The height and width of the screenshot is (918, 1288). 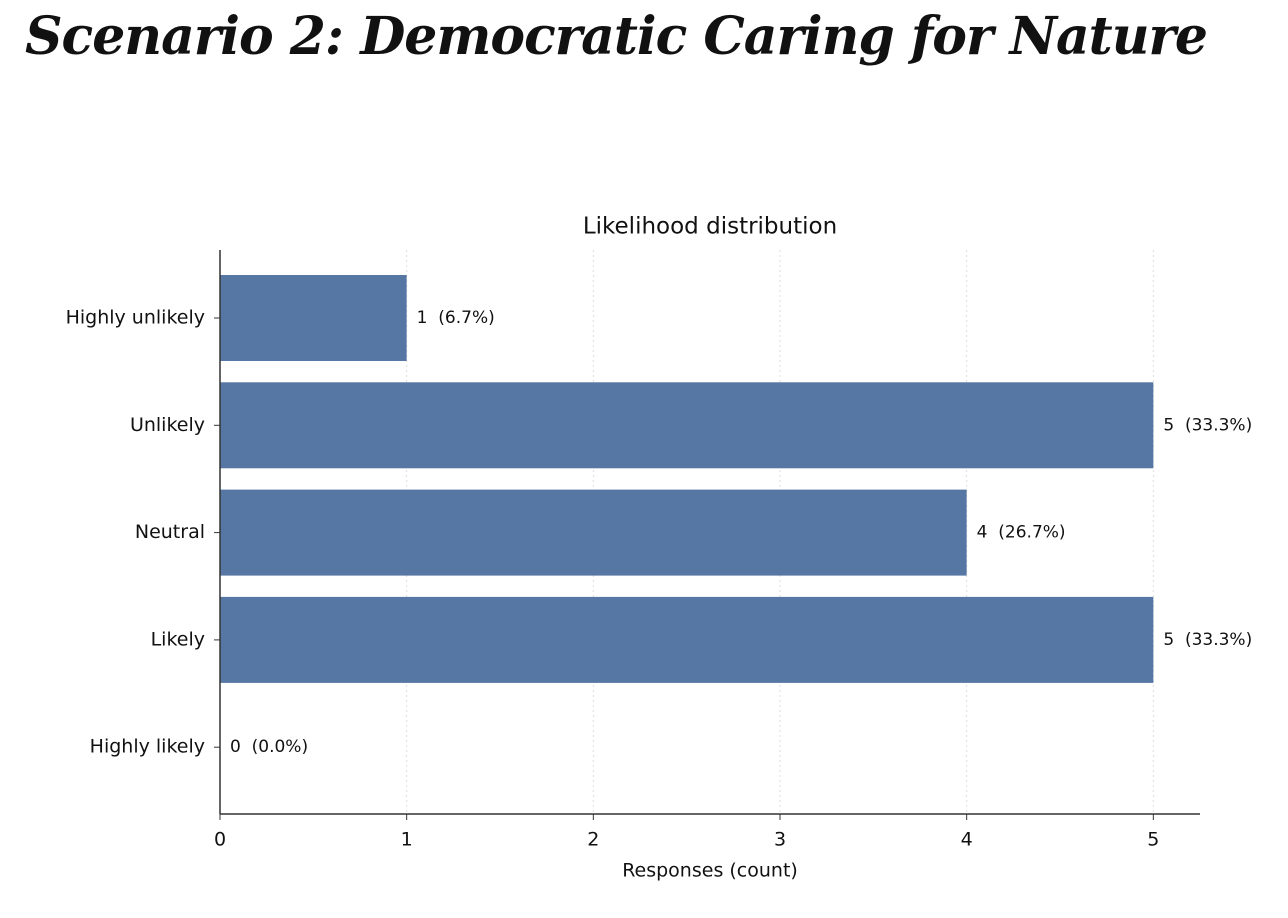 What do you see at coordinates (269, 747) in the screenshot?
I see `value-label: 0 (0.0%)` at bounding box center [269, 747].